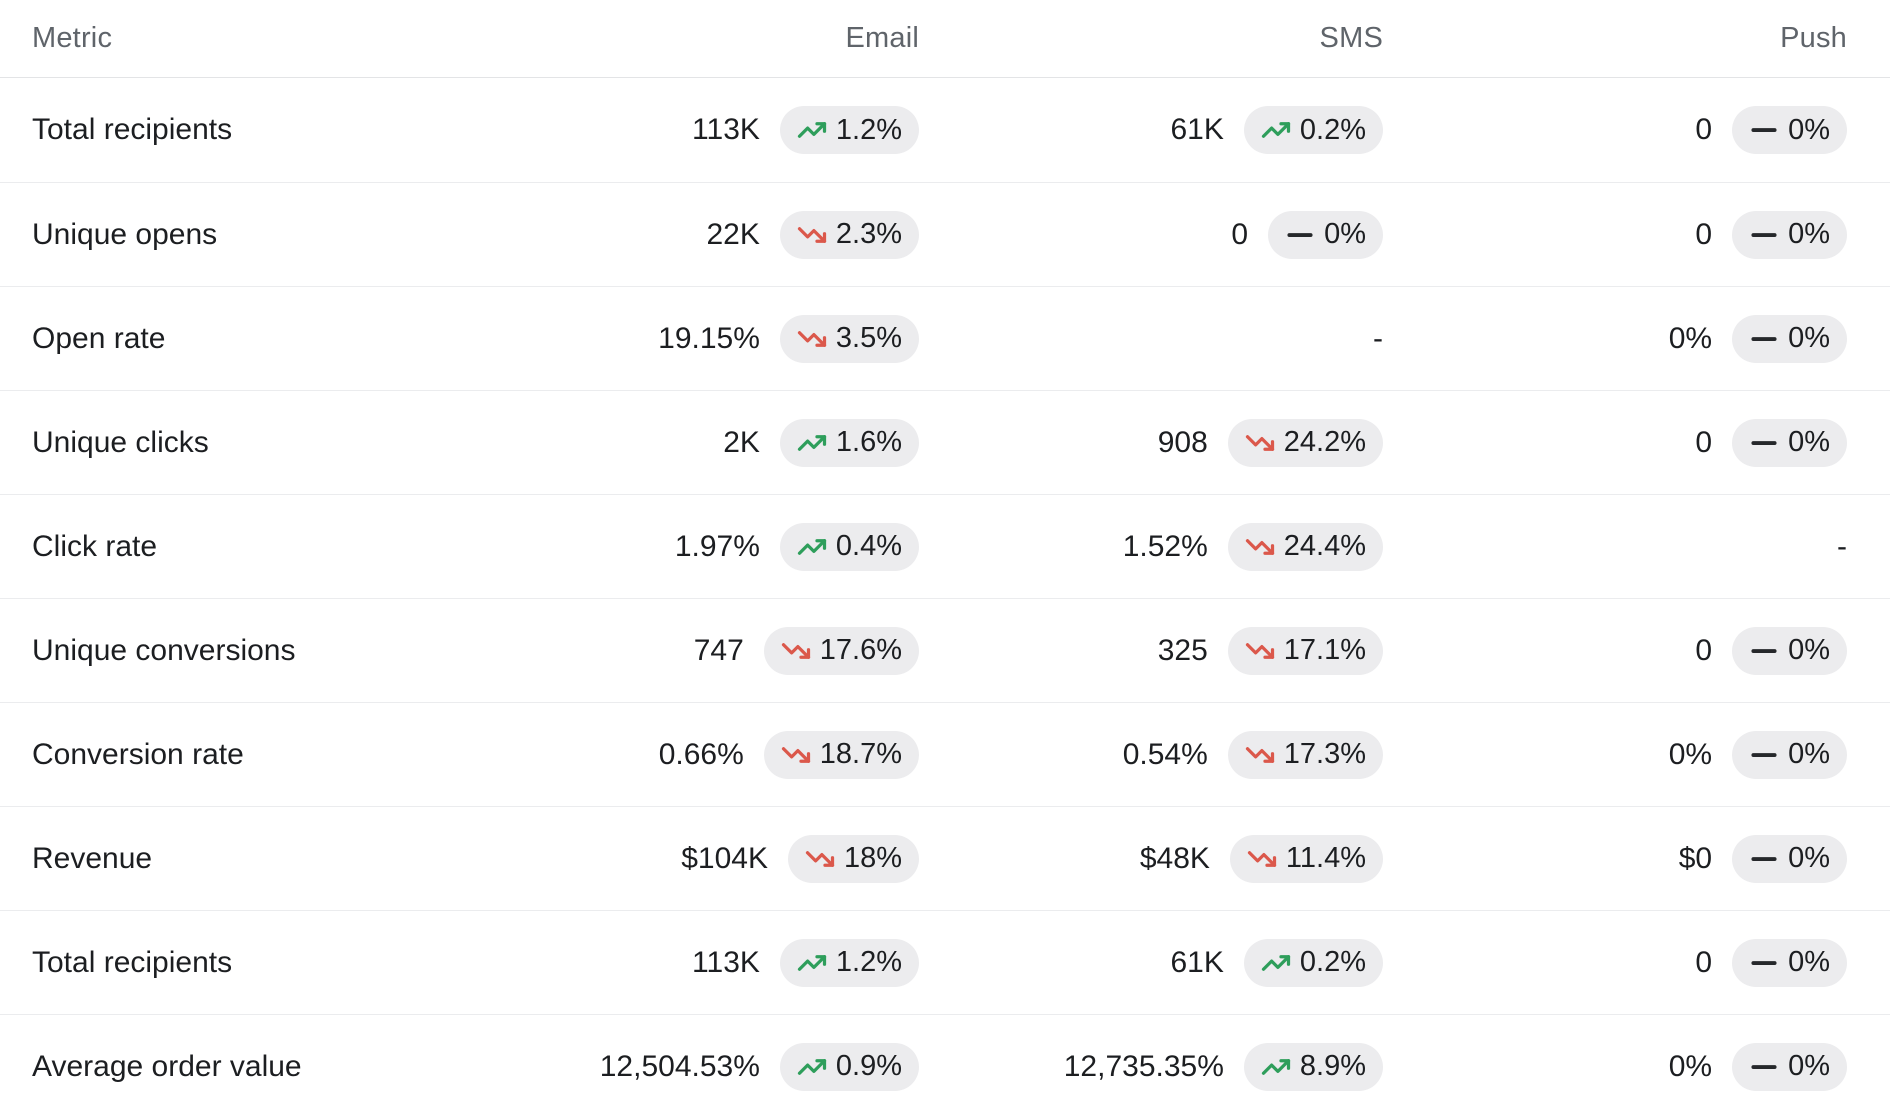 Image resolution: width=1890 pixels, height=1118 pixels. Describe the element at coordinates (125, 234) in the screenshot. I see `metric-name: Unique opens` at that location.